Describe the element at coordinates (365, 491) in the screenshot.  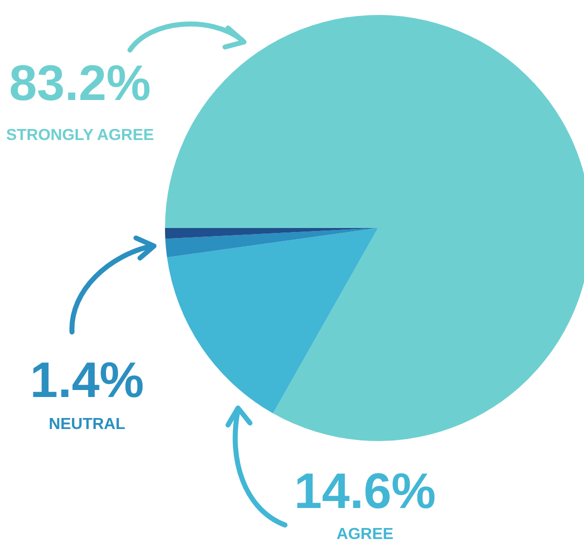
I see `data-label: 14.6%` at that location.